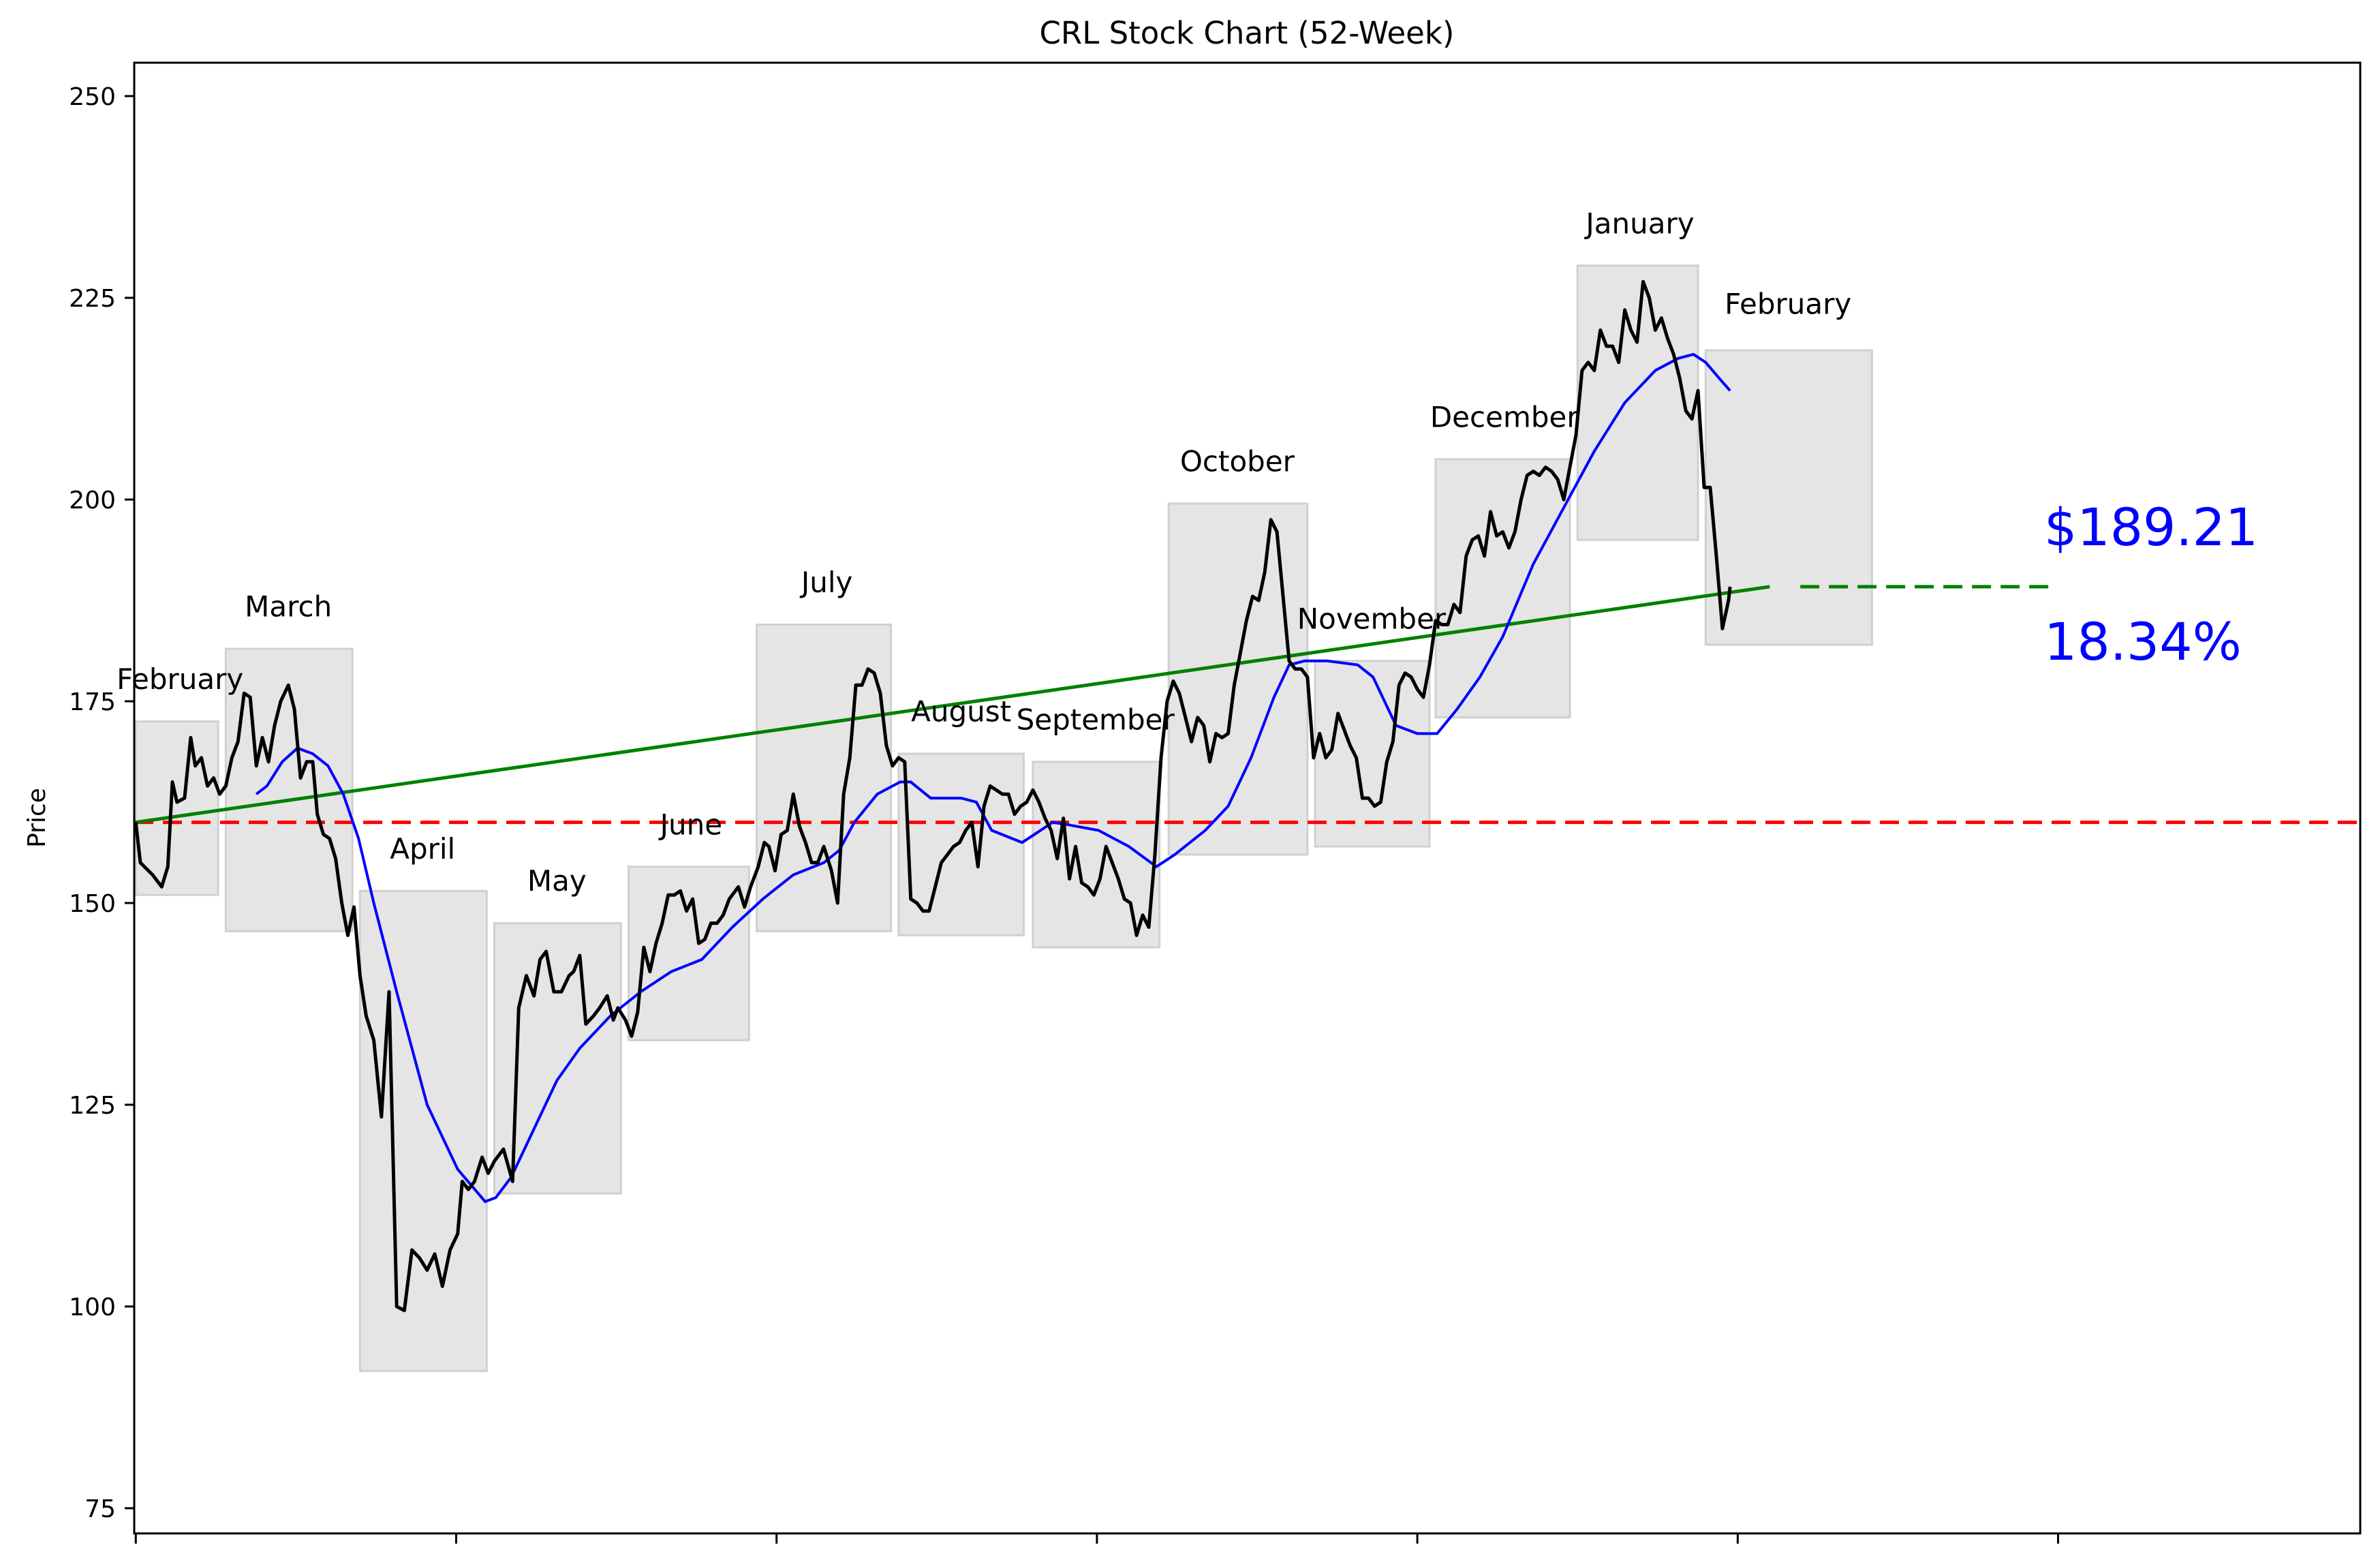 The height and width of the screenshot is (1560, 2380). Describe the element at coordinates (92, 501) in the screenshot. I see `y-tick-label: 200` at that location.